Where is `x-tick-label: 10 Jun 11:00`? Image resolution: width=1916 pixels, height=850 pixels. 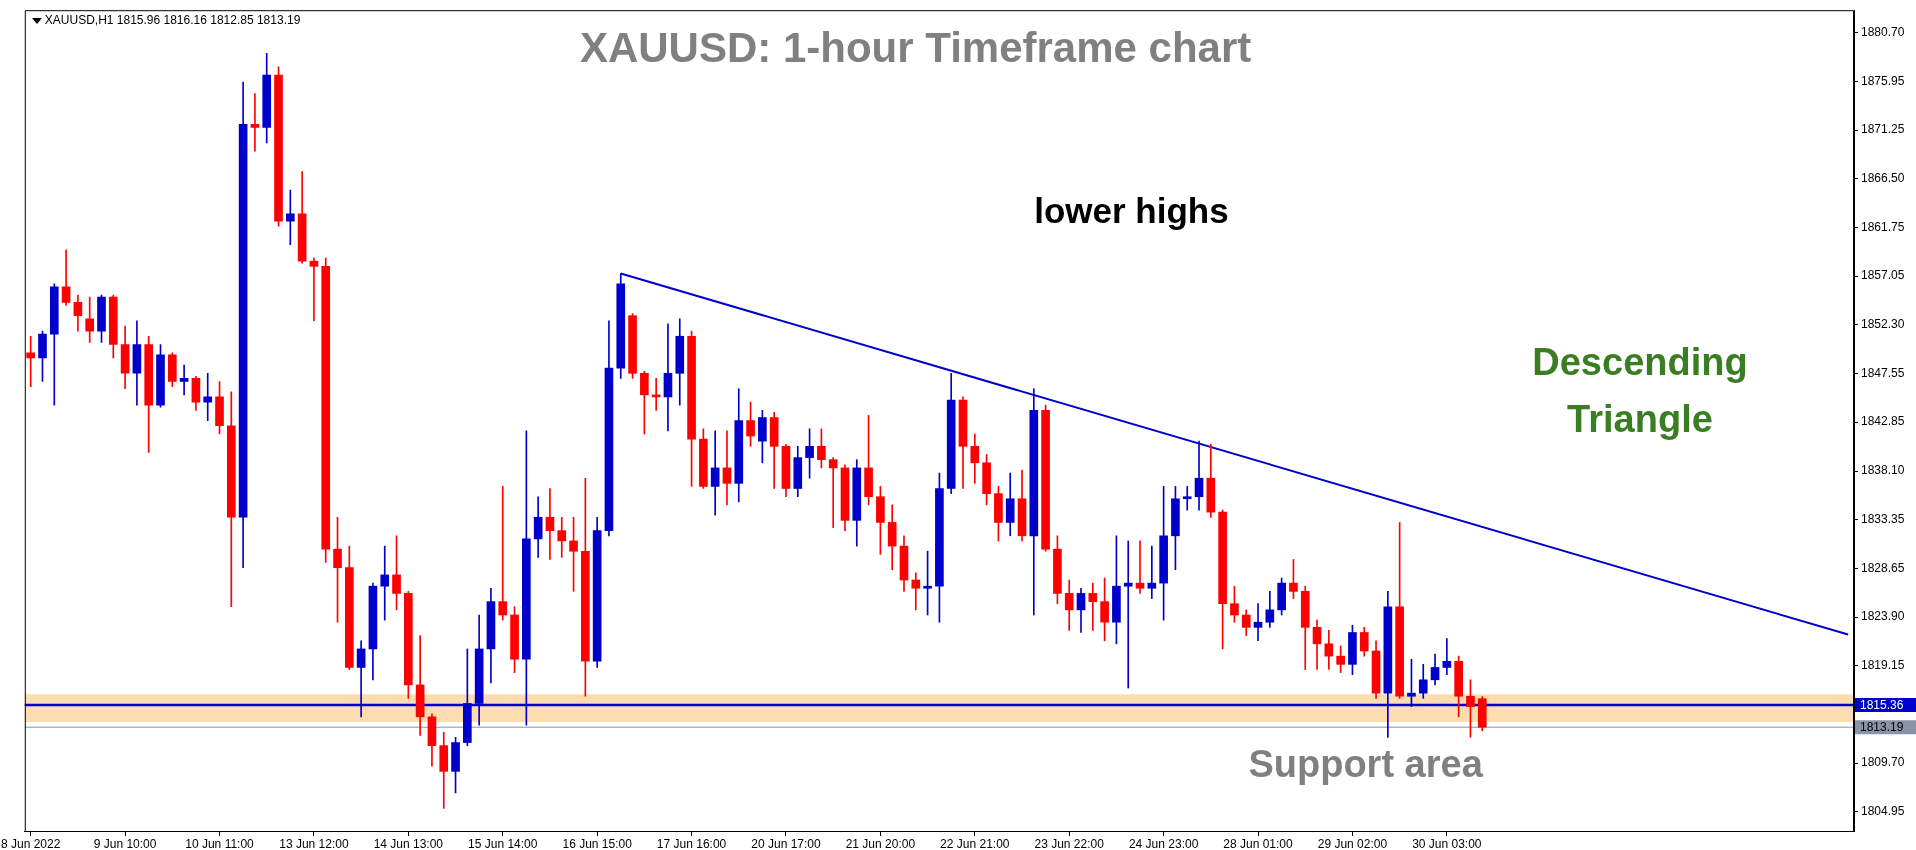 x-tick-label: 10 Jun 11:00 is located at coordinates (220, 843).